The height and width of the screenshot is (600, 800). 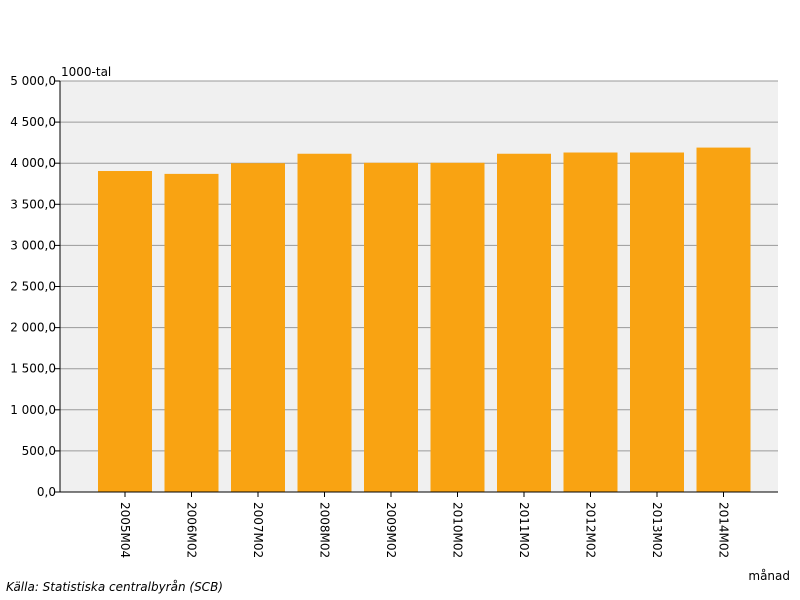 I want to click on x-axis-title: månad, so click(x=769, y=576).